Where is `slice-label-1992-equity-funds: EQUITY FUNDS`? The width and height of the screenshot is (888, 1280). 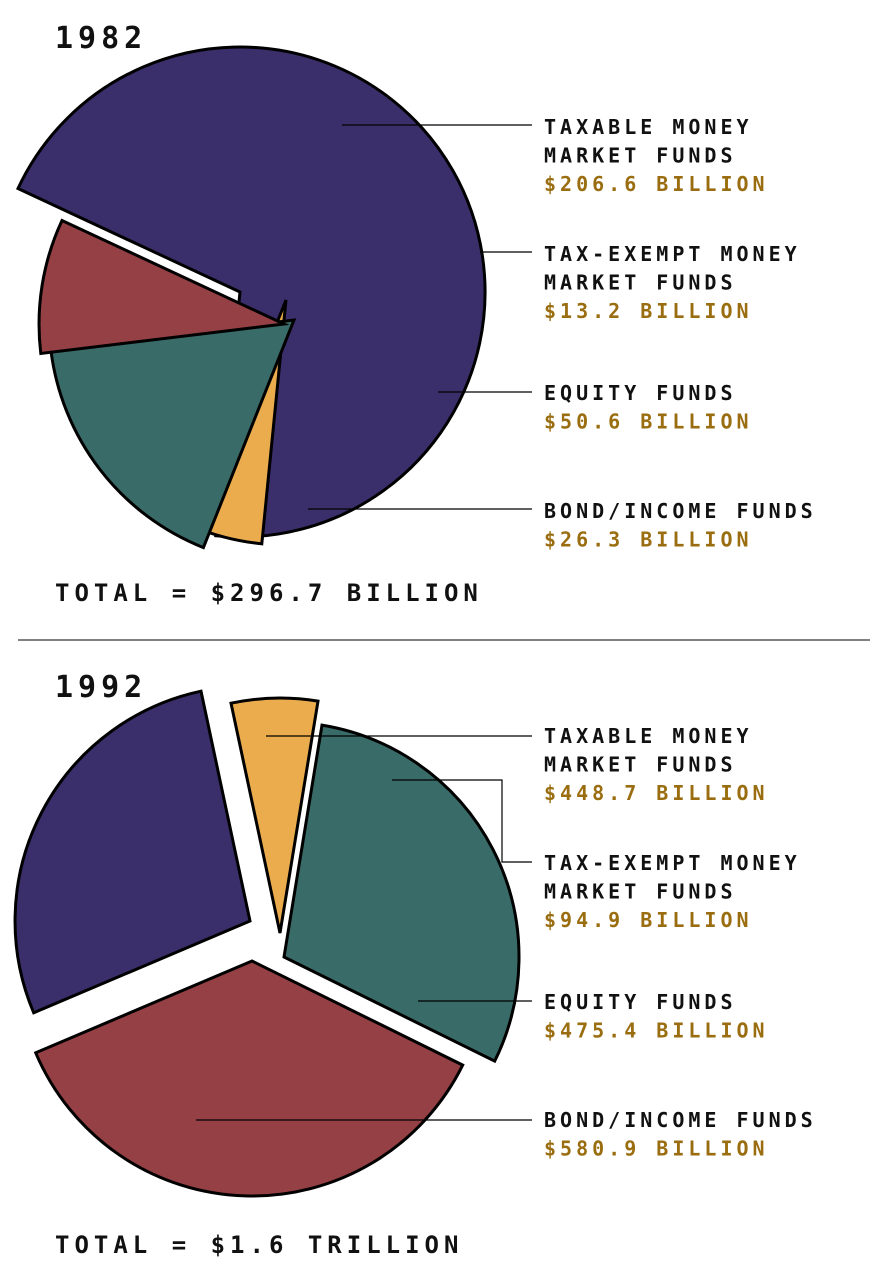
slice-label-1992-equity-funds: EQUITY FUNDS is located at coordinates (640, 1002).